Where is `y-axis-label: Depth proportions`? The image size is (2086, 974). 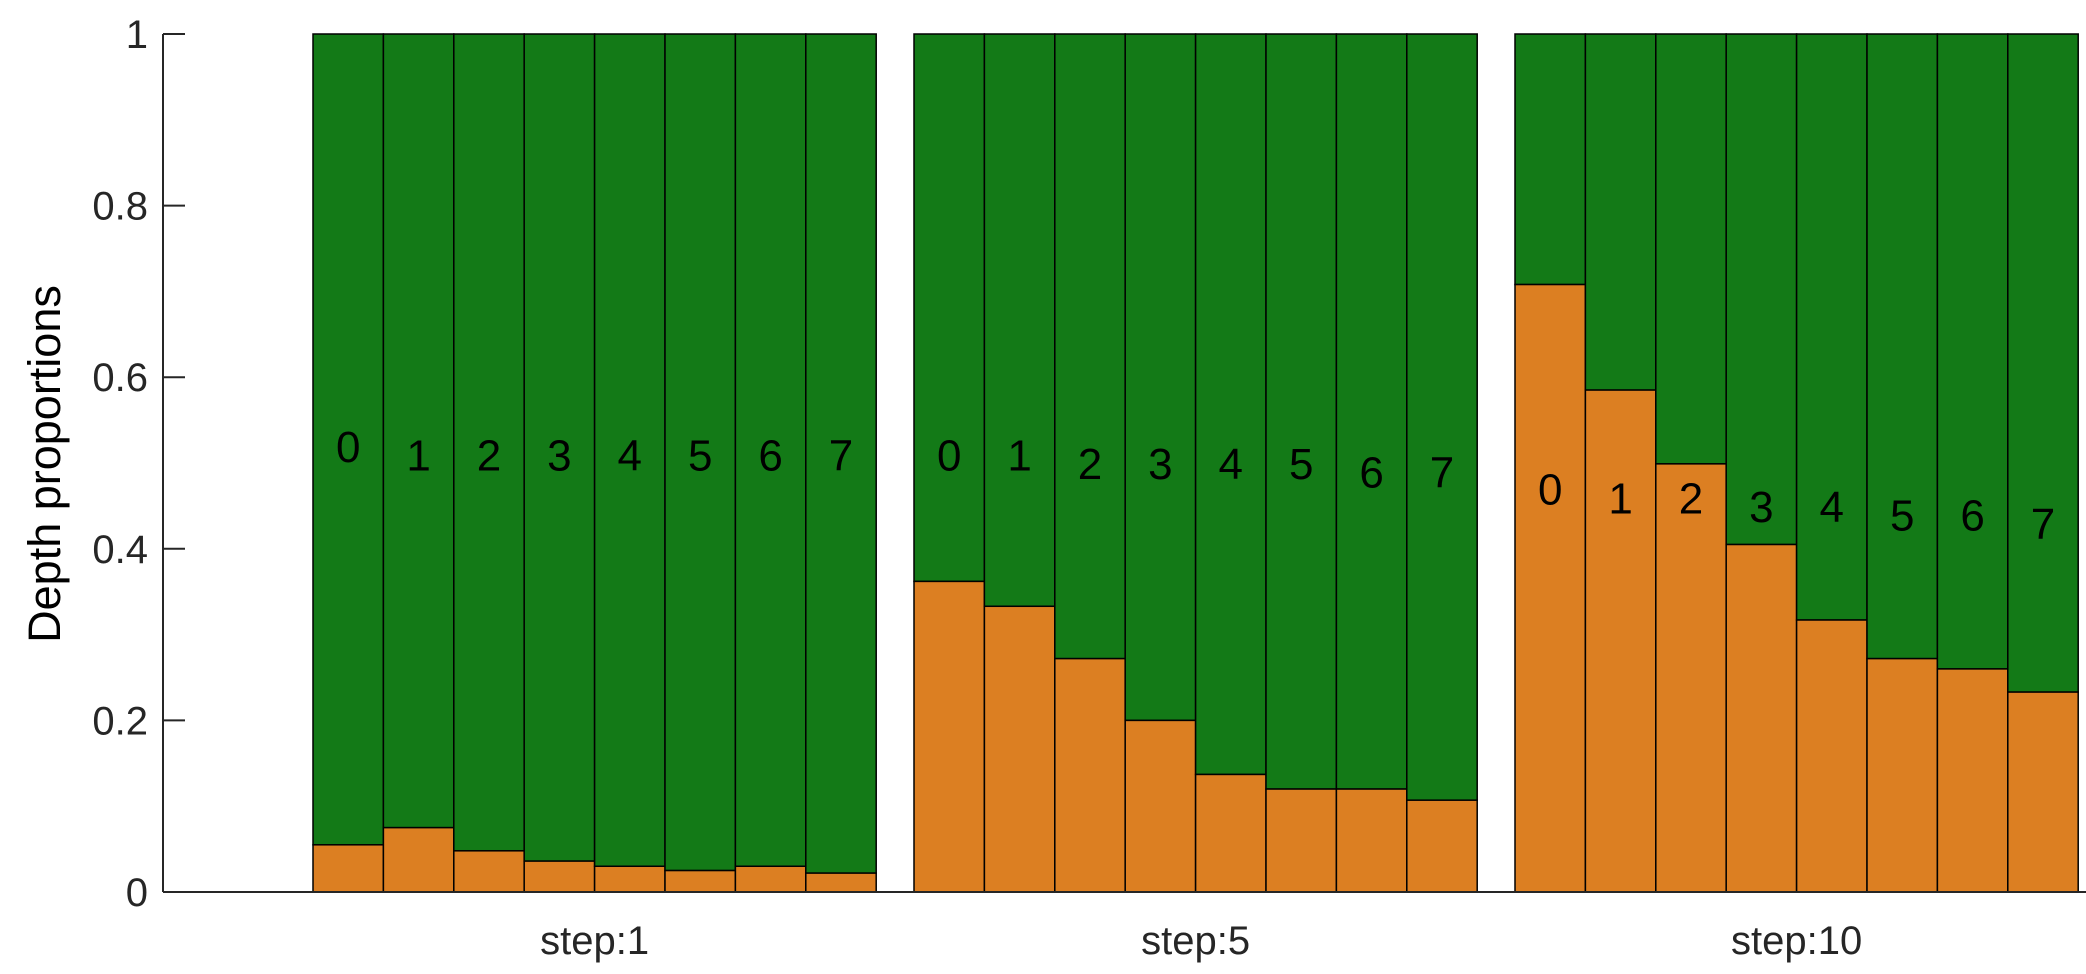 y-axis-label: Depth proportions is located at coordinates (44, 464).